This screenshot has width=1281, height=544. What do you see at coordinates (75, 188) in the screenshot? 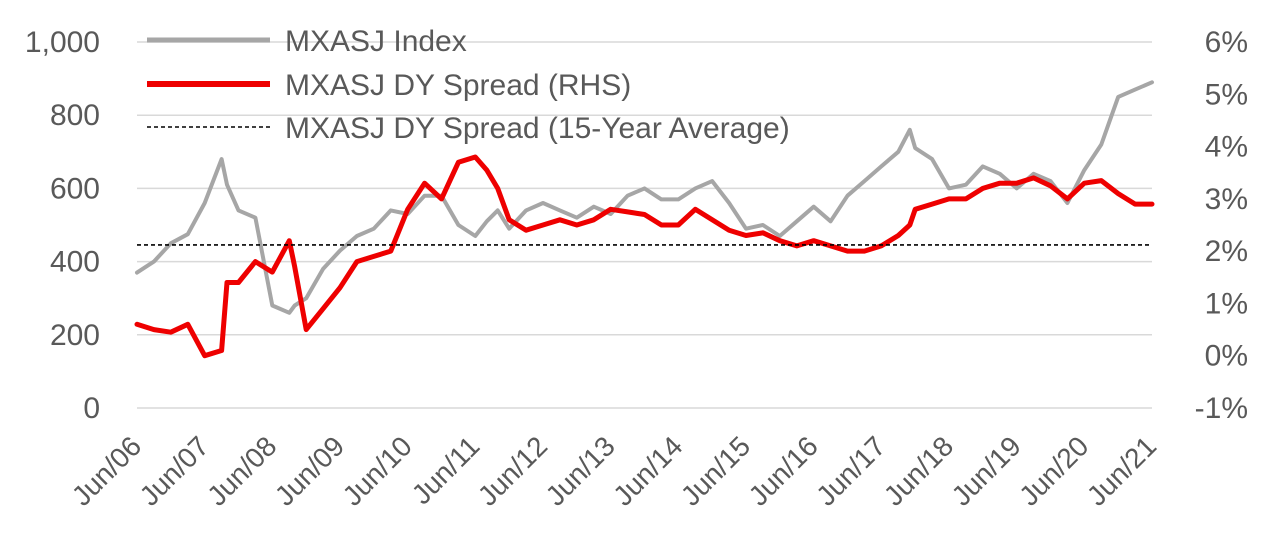
I see `left-tick-label: 600` at bounding box center [75, 188].